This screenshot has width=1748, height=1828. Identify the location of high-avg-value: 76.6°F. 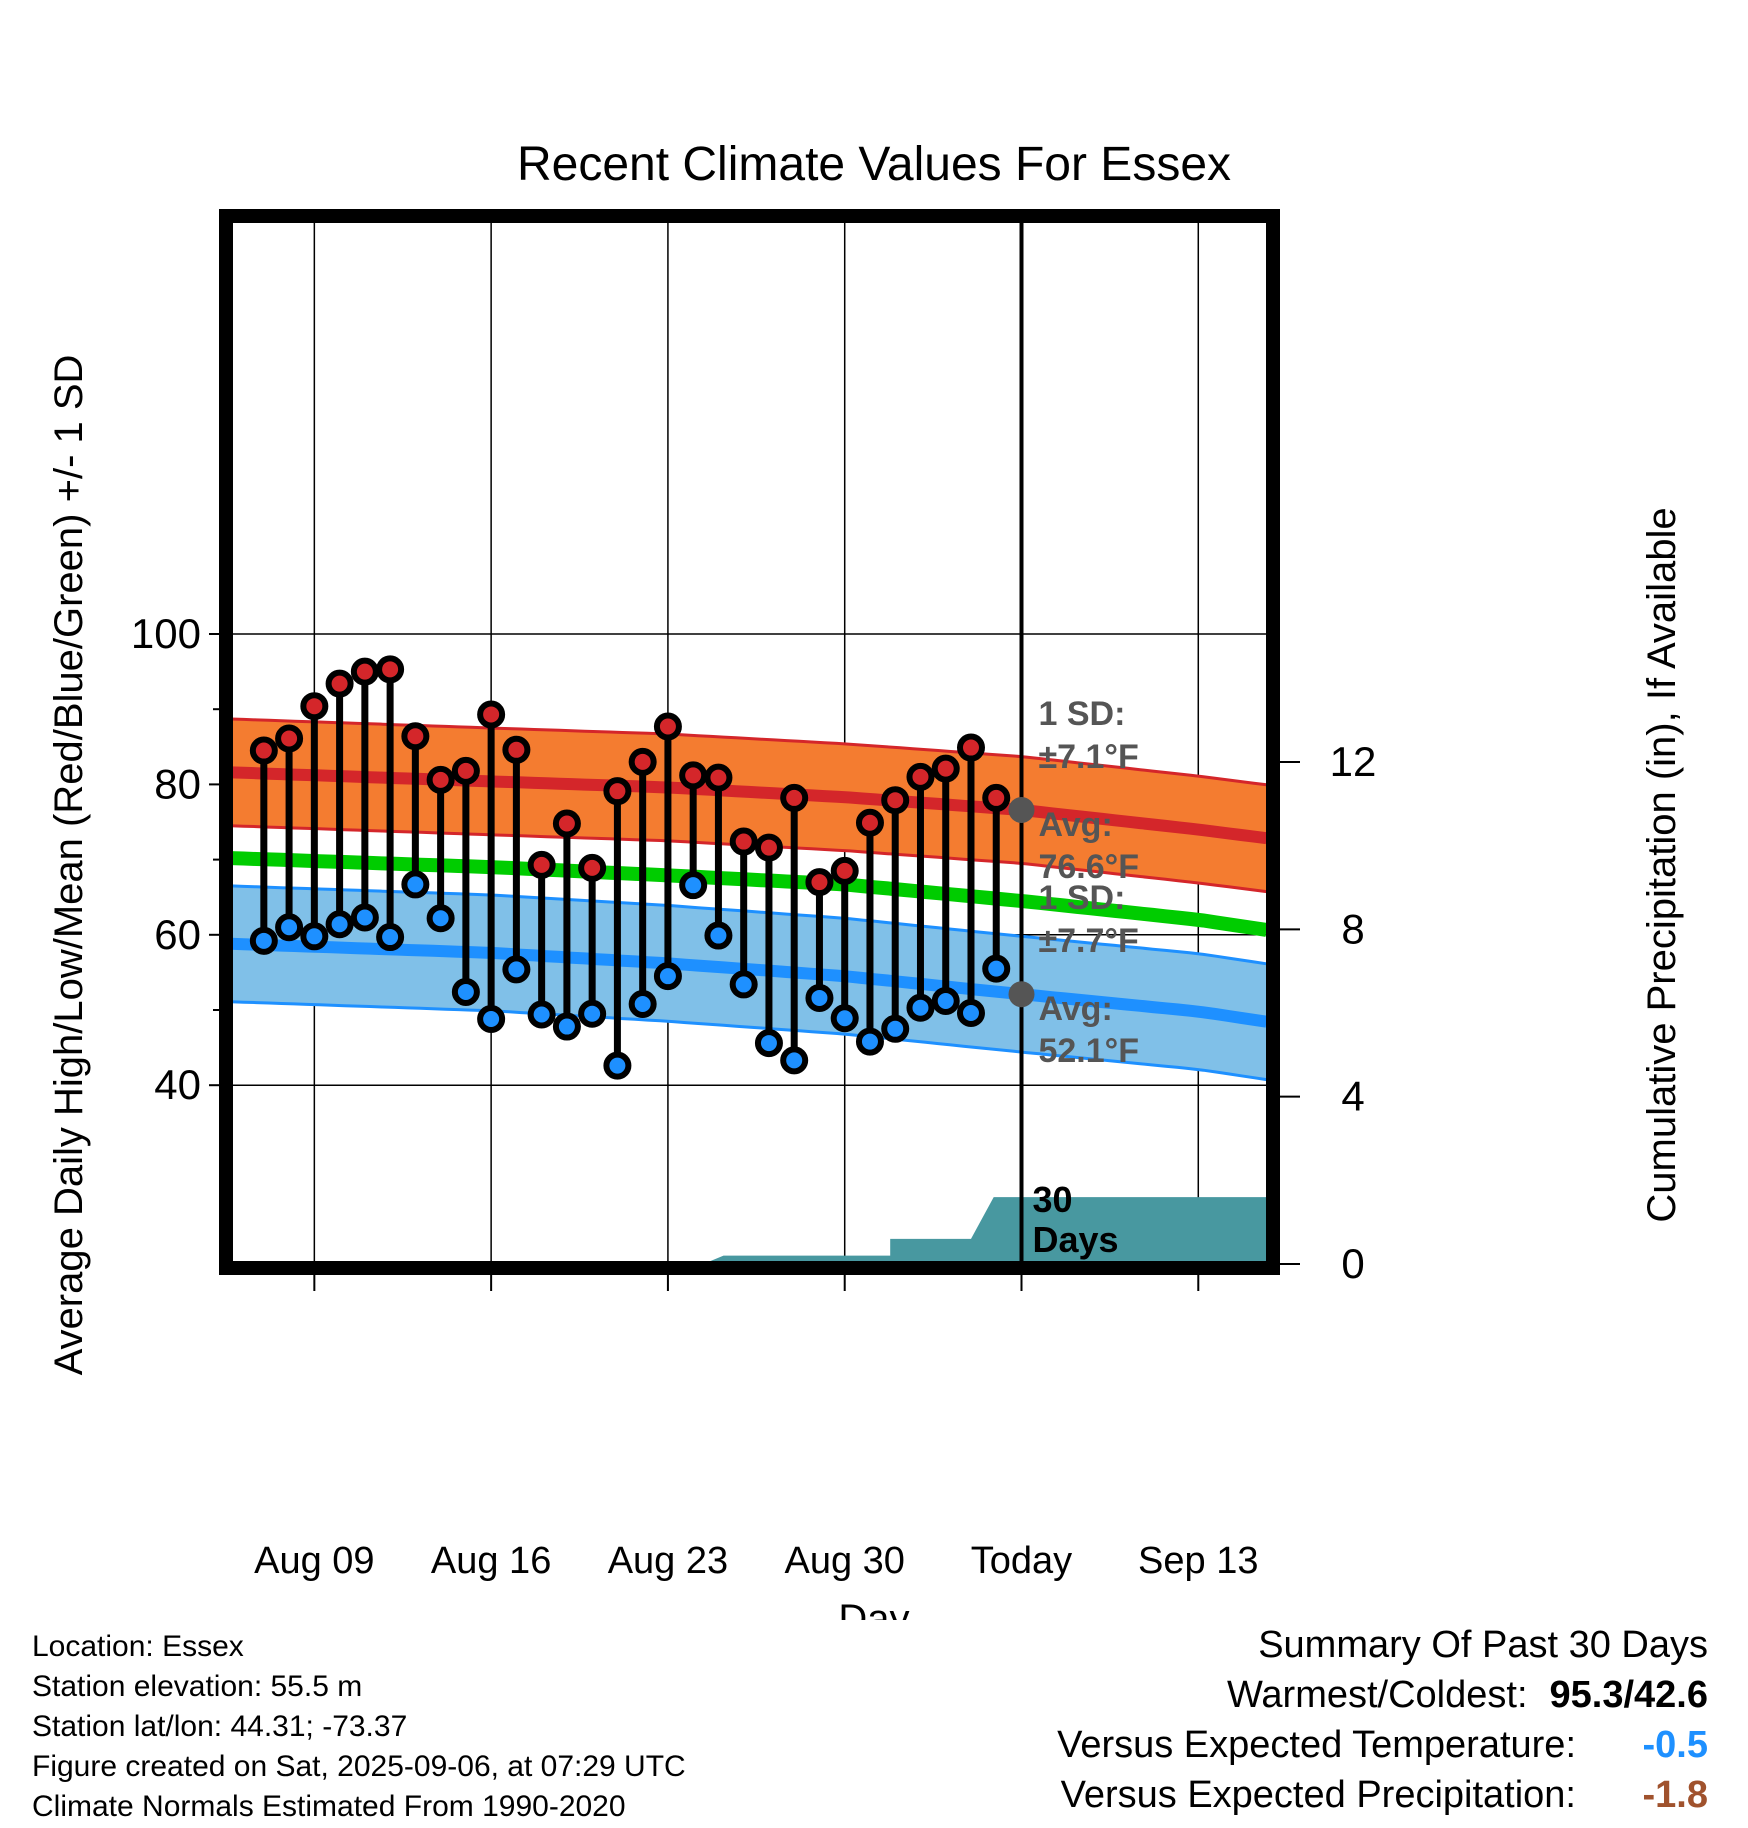
(1088, 867).